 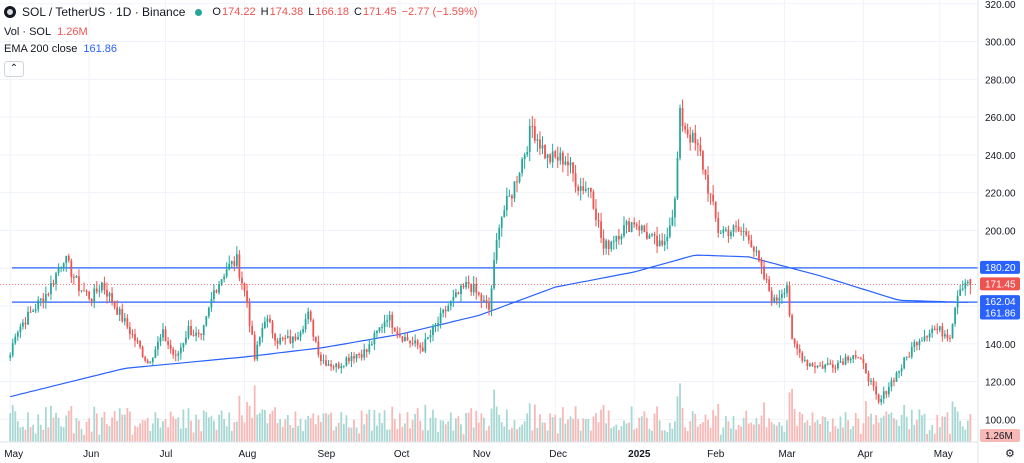 I want to click on price-tick-label: 120.00, so click(x=1000, y=383).